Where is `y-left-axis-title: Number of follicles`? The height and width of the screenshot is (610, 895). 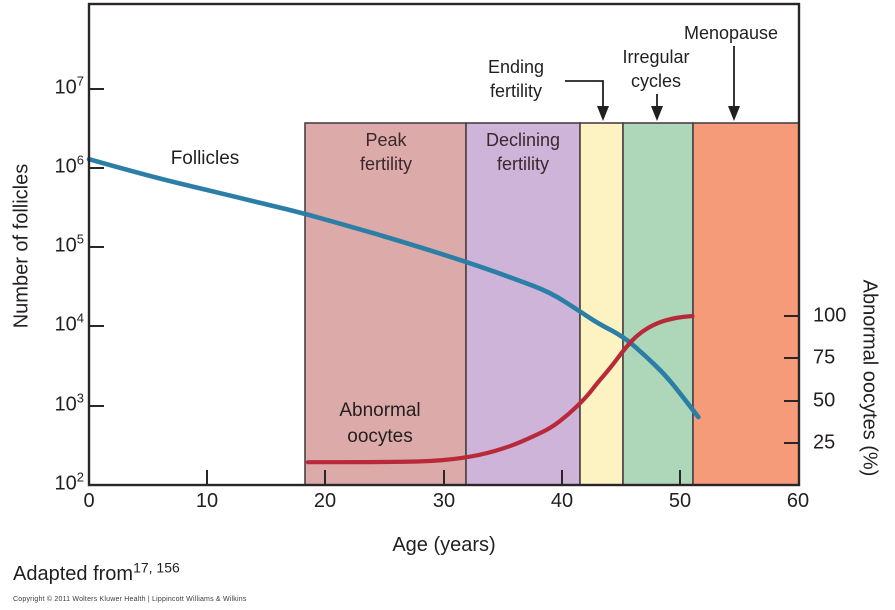
y-left-axis-title: Number of follicles is located at coordinates (21, 246).